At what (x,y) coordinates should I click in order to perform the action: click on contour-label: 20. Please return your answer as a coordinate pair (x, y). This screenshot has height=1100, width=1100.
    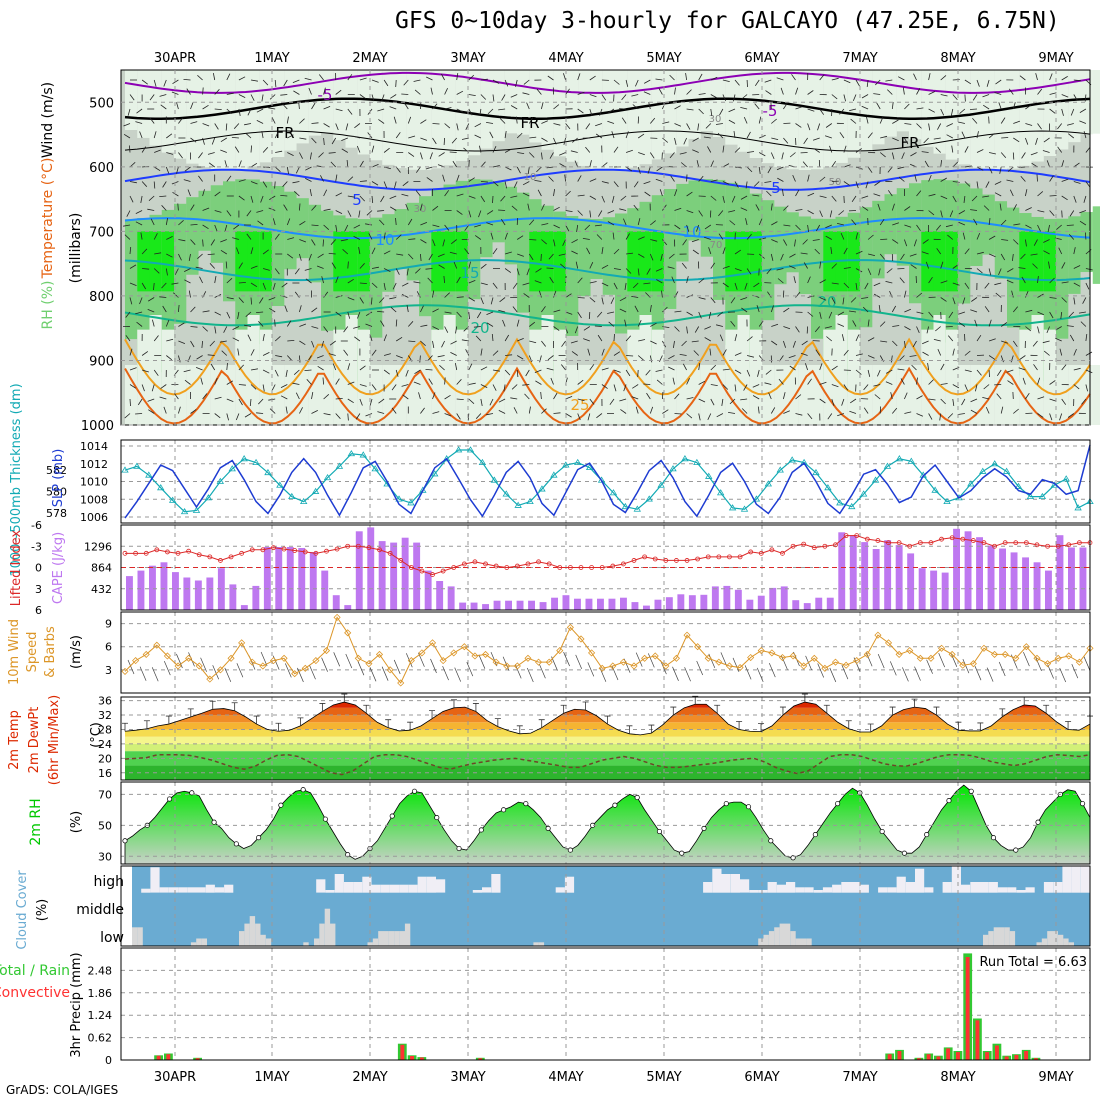
    Looking at the image, I should click on (826, 302).